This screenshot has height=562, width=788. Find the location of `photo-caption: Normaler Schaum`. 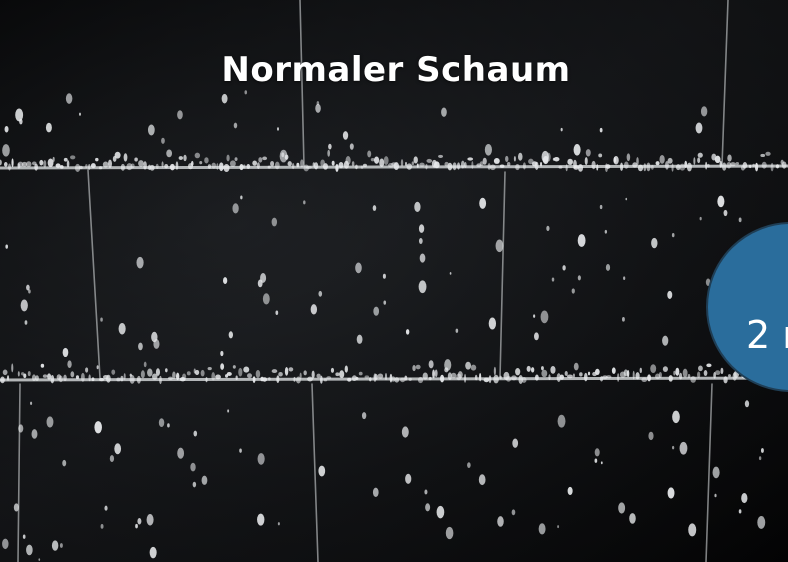

photo-caption: Normaler Schaum is located at coordinates (396, 70).